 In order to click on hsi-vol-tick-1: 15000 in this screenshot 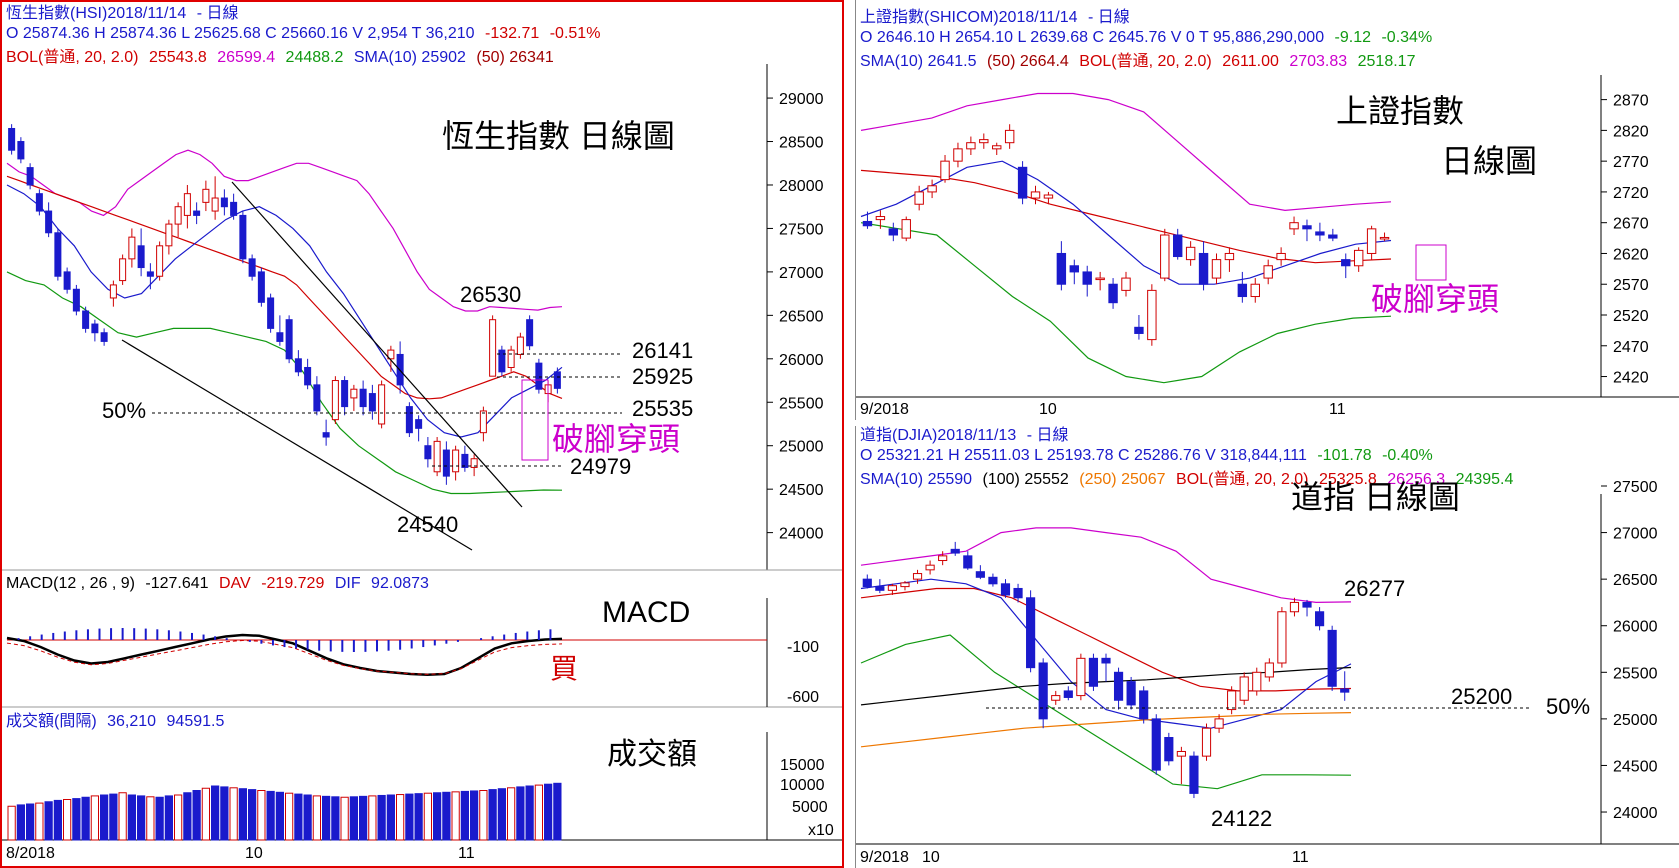, I will do `click(802, 765)`.